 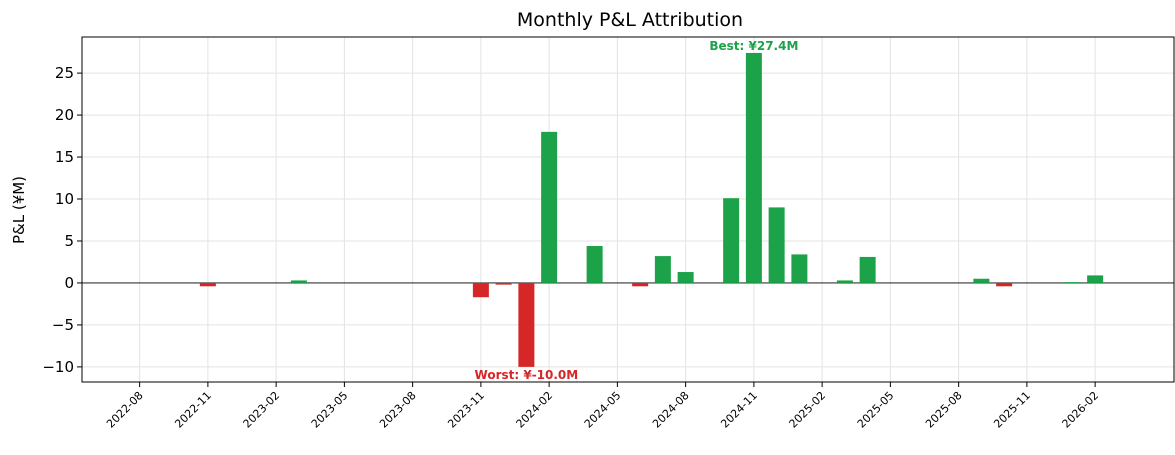 What do you see at coordinates (63, 325) in the screenshot?
I see `y-tick-label: −5` at bounding box center [63, 325].